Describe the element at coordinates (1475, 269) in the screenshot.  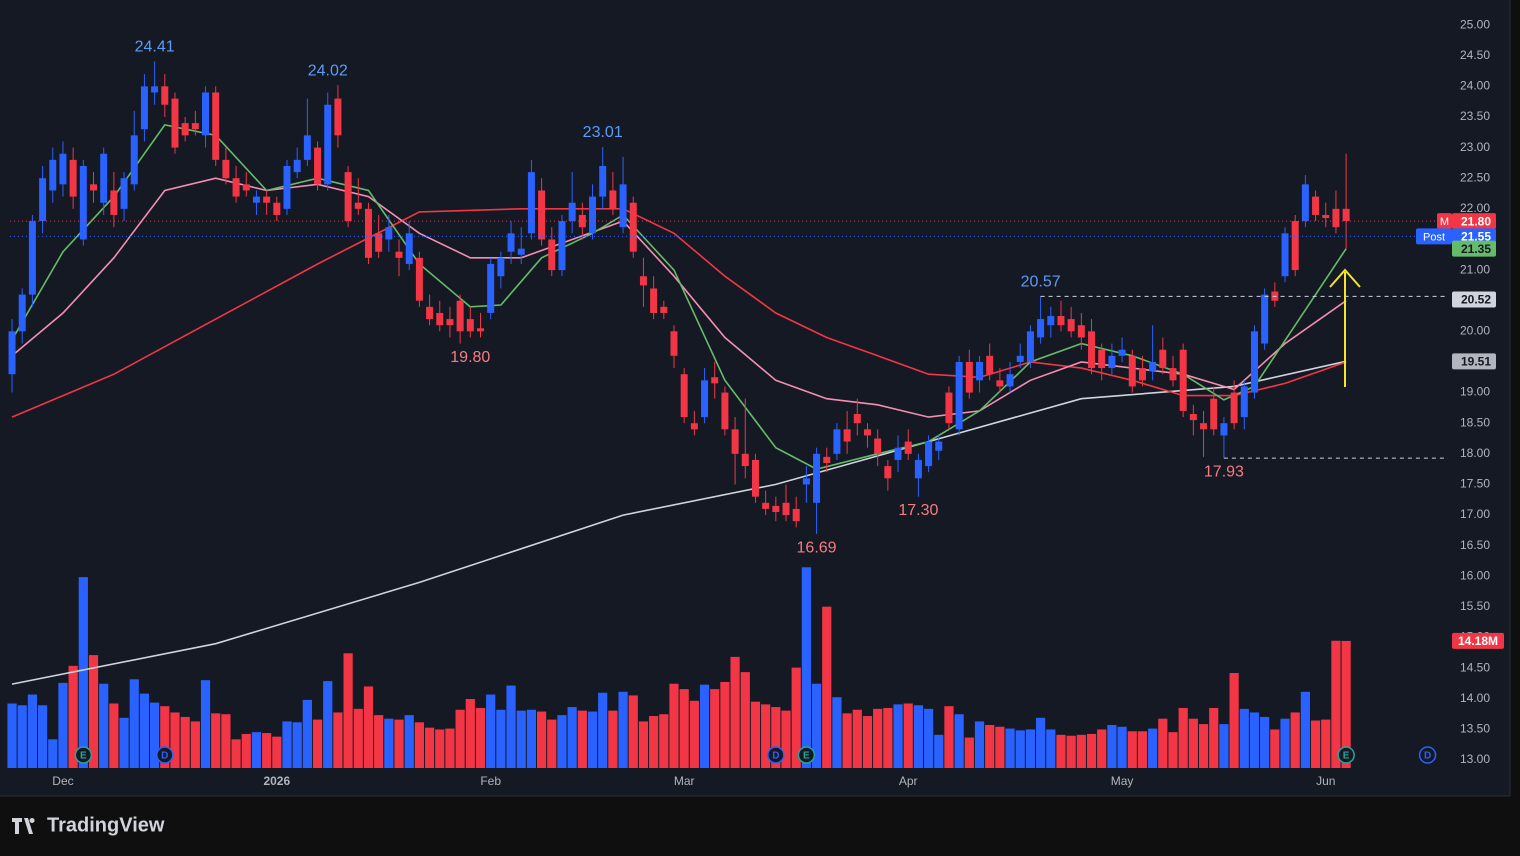
I see `y-tick-label: 21.00` at that location.